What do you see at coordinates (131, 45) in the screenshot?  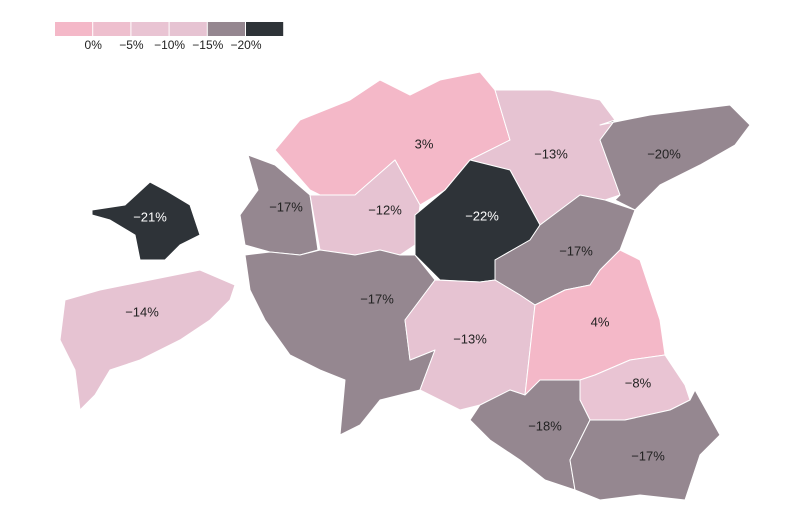 I see `legend-tick-label: −5%` at bounding box center [131, 45].